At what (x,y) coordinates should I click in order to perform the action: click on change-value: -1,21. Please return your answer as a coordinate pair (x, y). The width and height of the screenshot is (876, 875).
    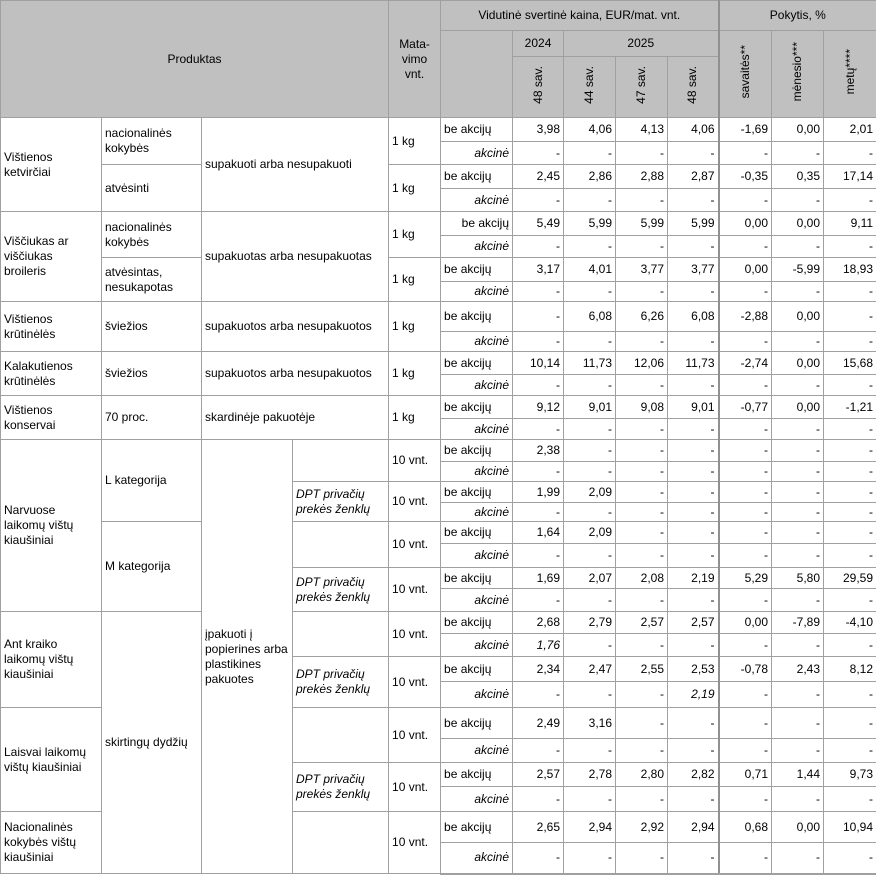
    Looking at the image, I should click on (849, 407).